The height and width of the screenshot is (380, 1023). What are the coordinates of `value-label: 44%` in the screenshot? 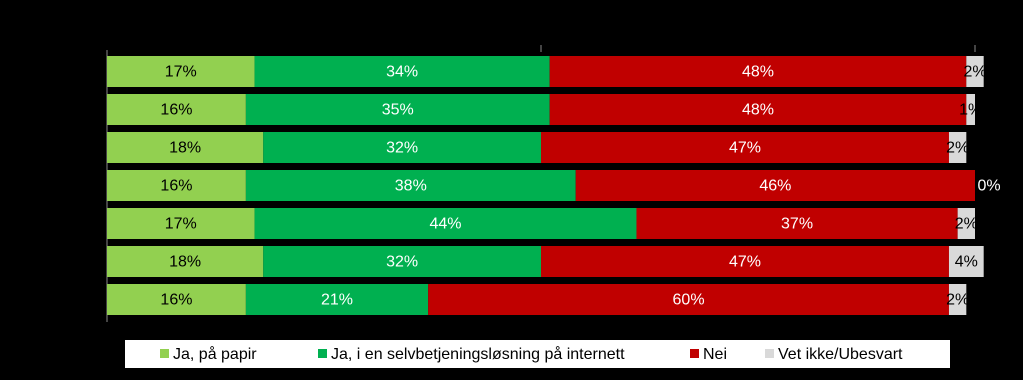 It's located at (446, 224).